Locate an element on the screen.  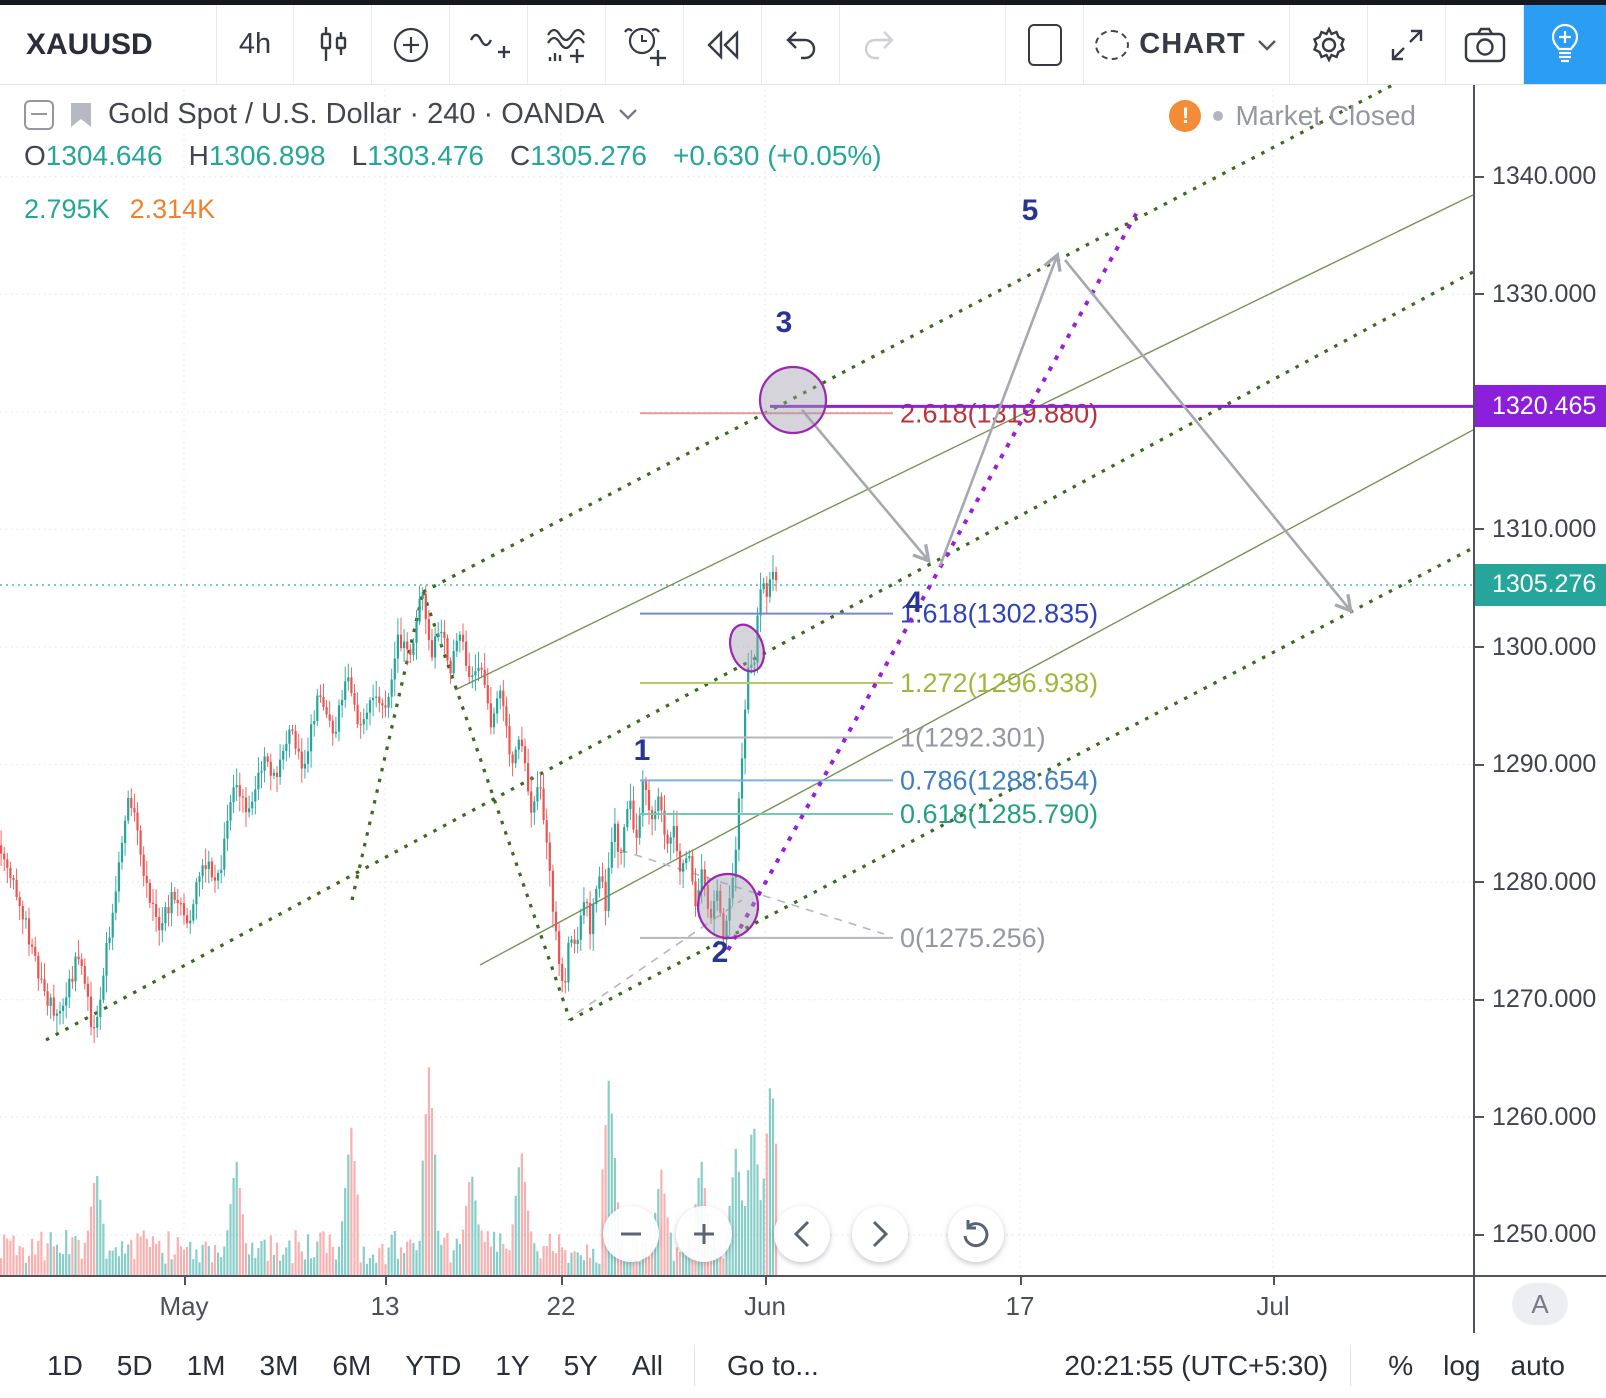
zoom-out-button is located at coordinates (631, 1234).